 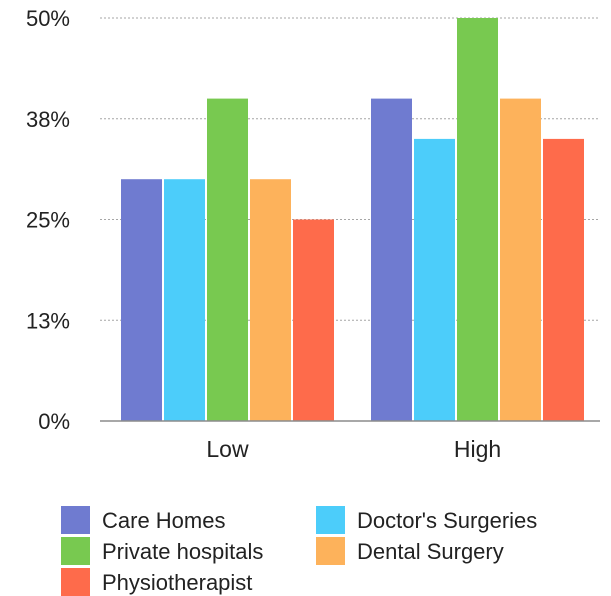 What do you see at coordinates (48, 119) in the screenshot?
I see `y-tick-label: 38%` at bounding box center [48, 119].